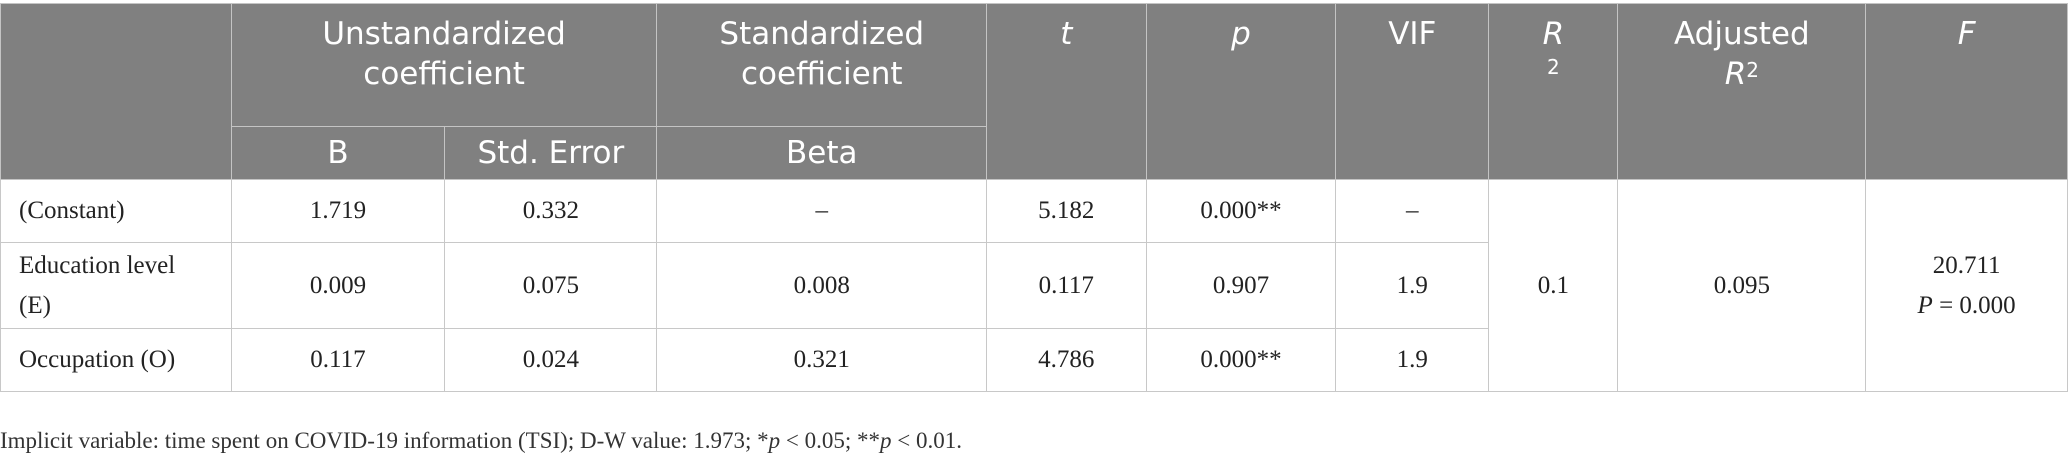  Describe the element at coordinates (1553, 34) in the screenshot. I see `header-r2-base: R` at that location.